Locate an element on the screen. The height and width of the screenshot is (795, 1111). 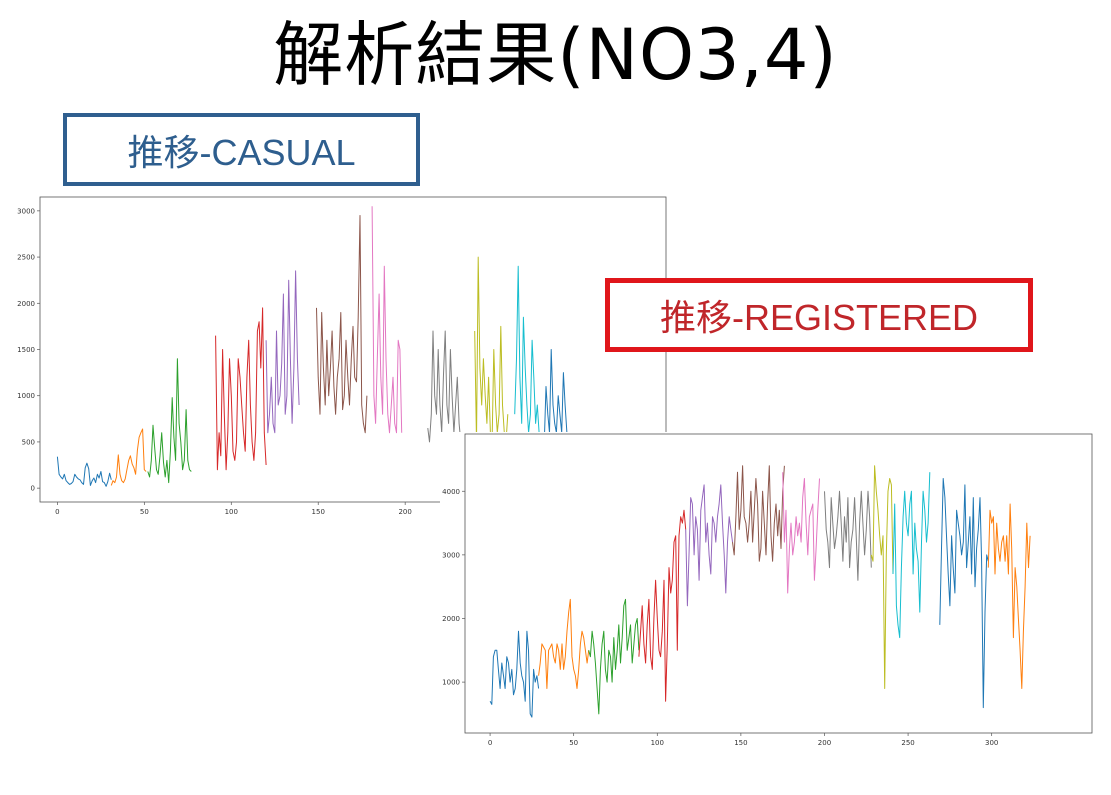
casual-y-tick-label: 3000 is located at coordinates (26, 211).